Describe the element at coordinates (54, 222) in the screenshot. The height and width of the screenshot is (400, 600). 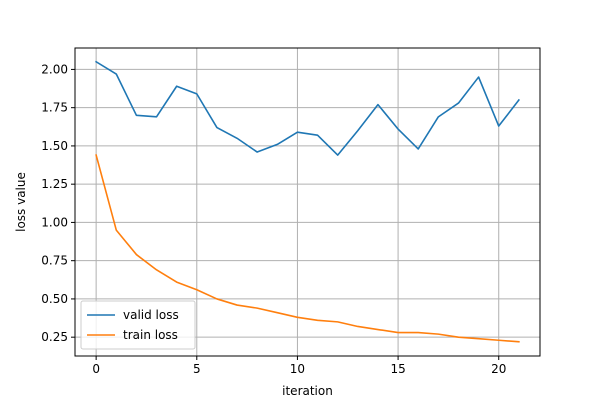
I see `y-tick-label: 1.00` at that location.